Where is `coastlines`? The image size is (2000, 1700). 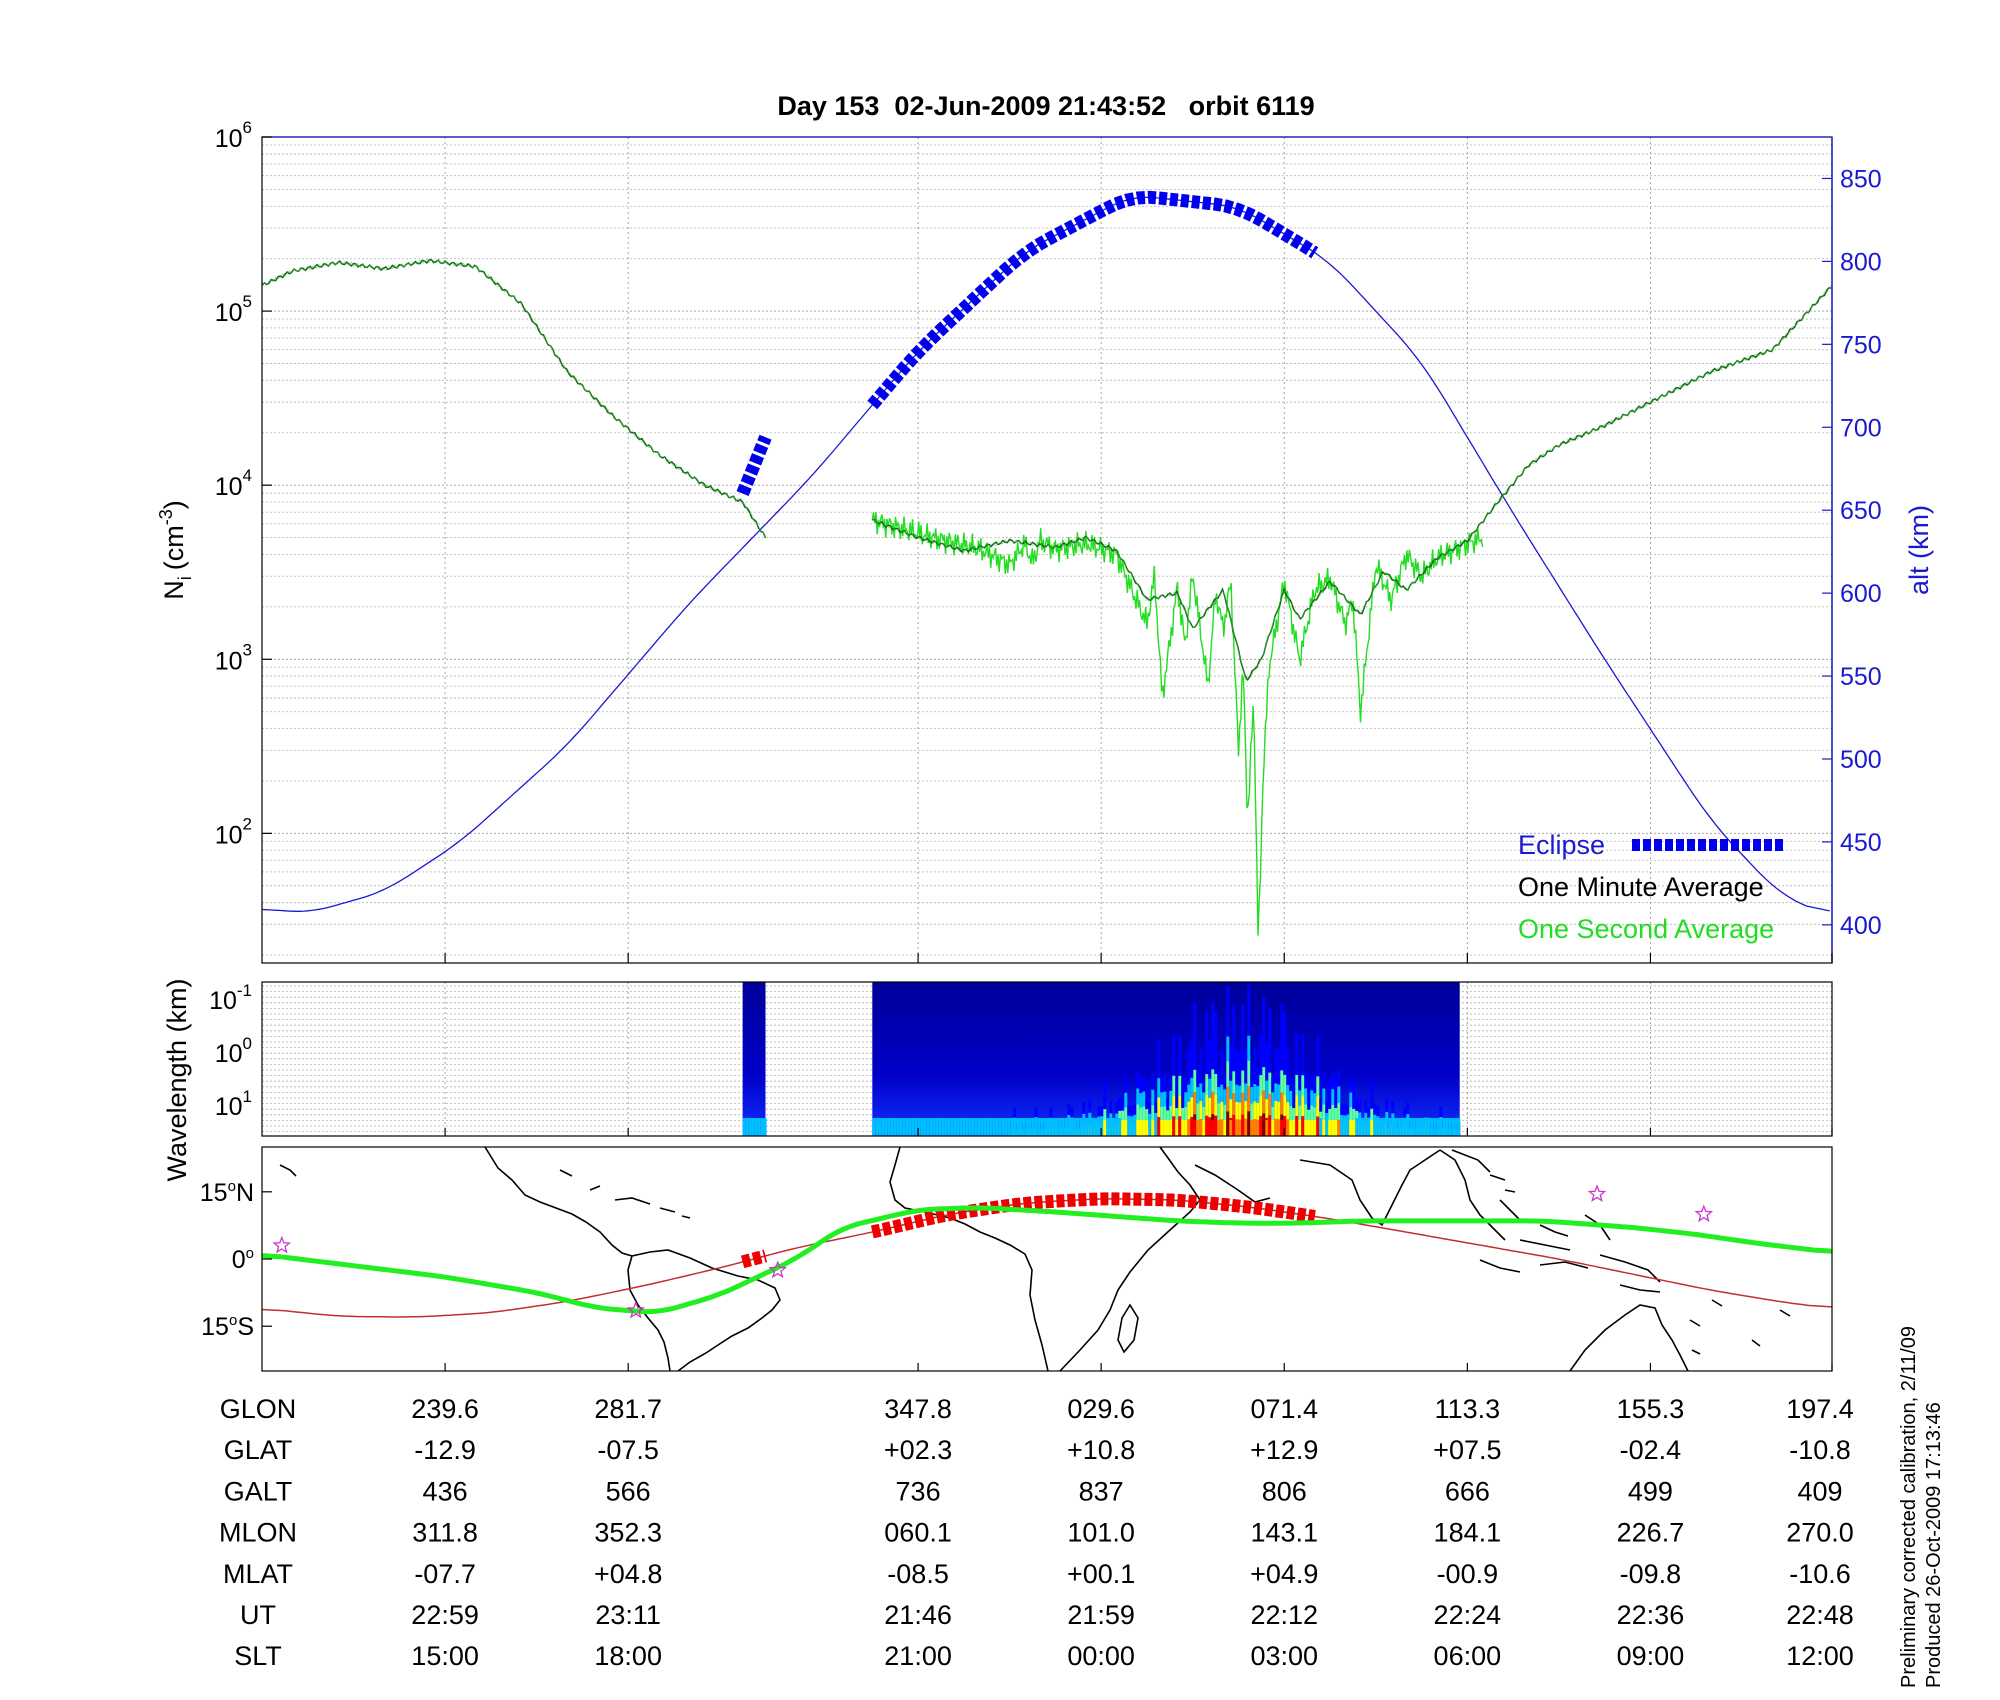
coastlines is located at coordinates (1035, 1259).